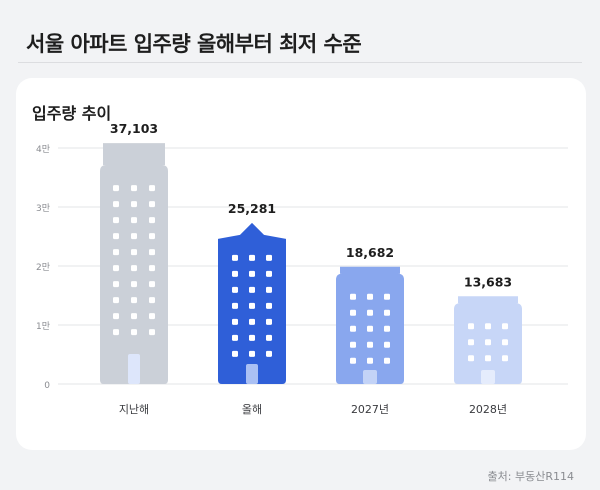  Describe the element at coordinates (370, 409) in the screenshot. I see `x-category-label: 2027년` at that location.